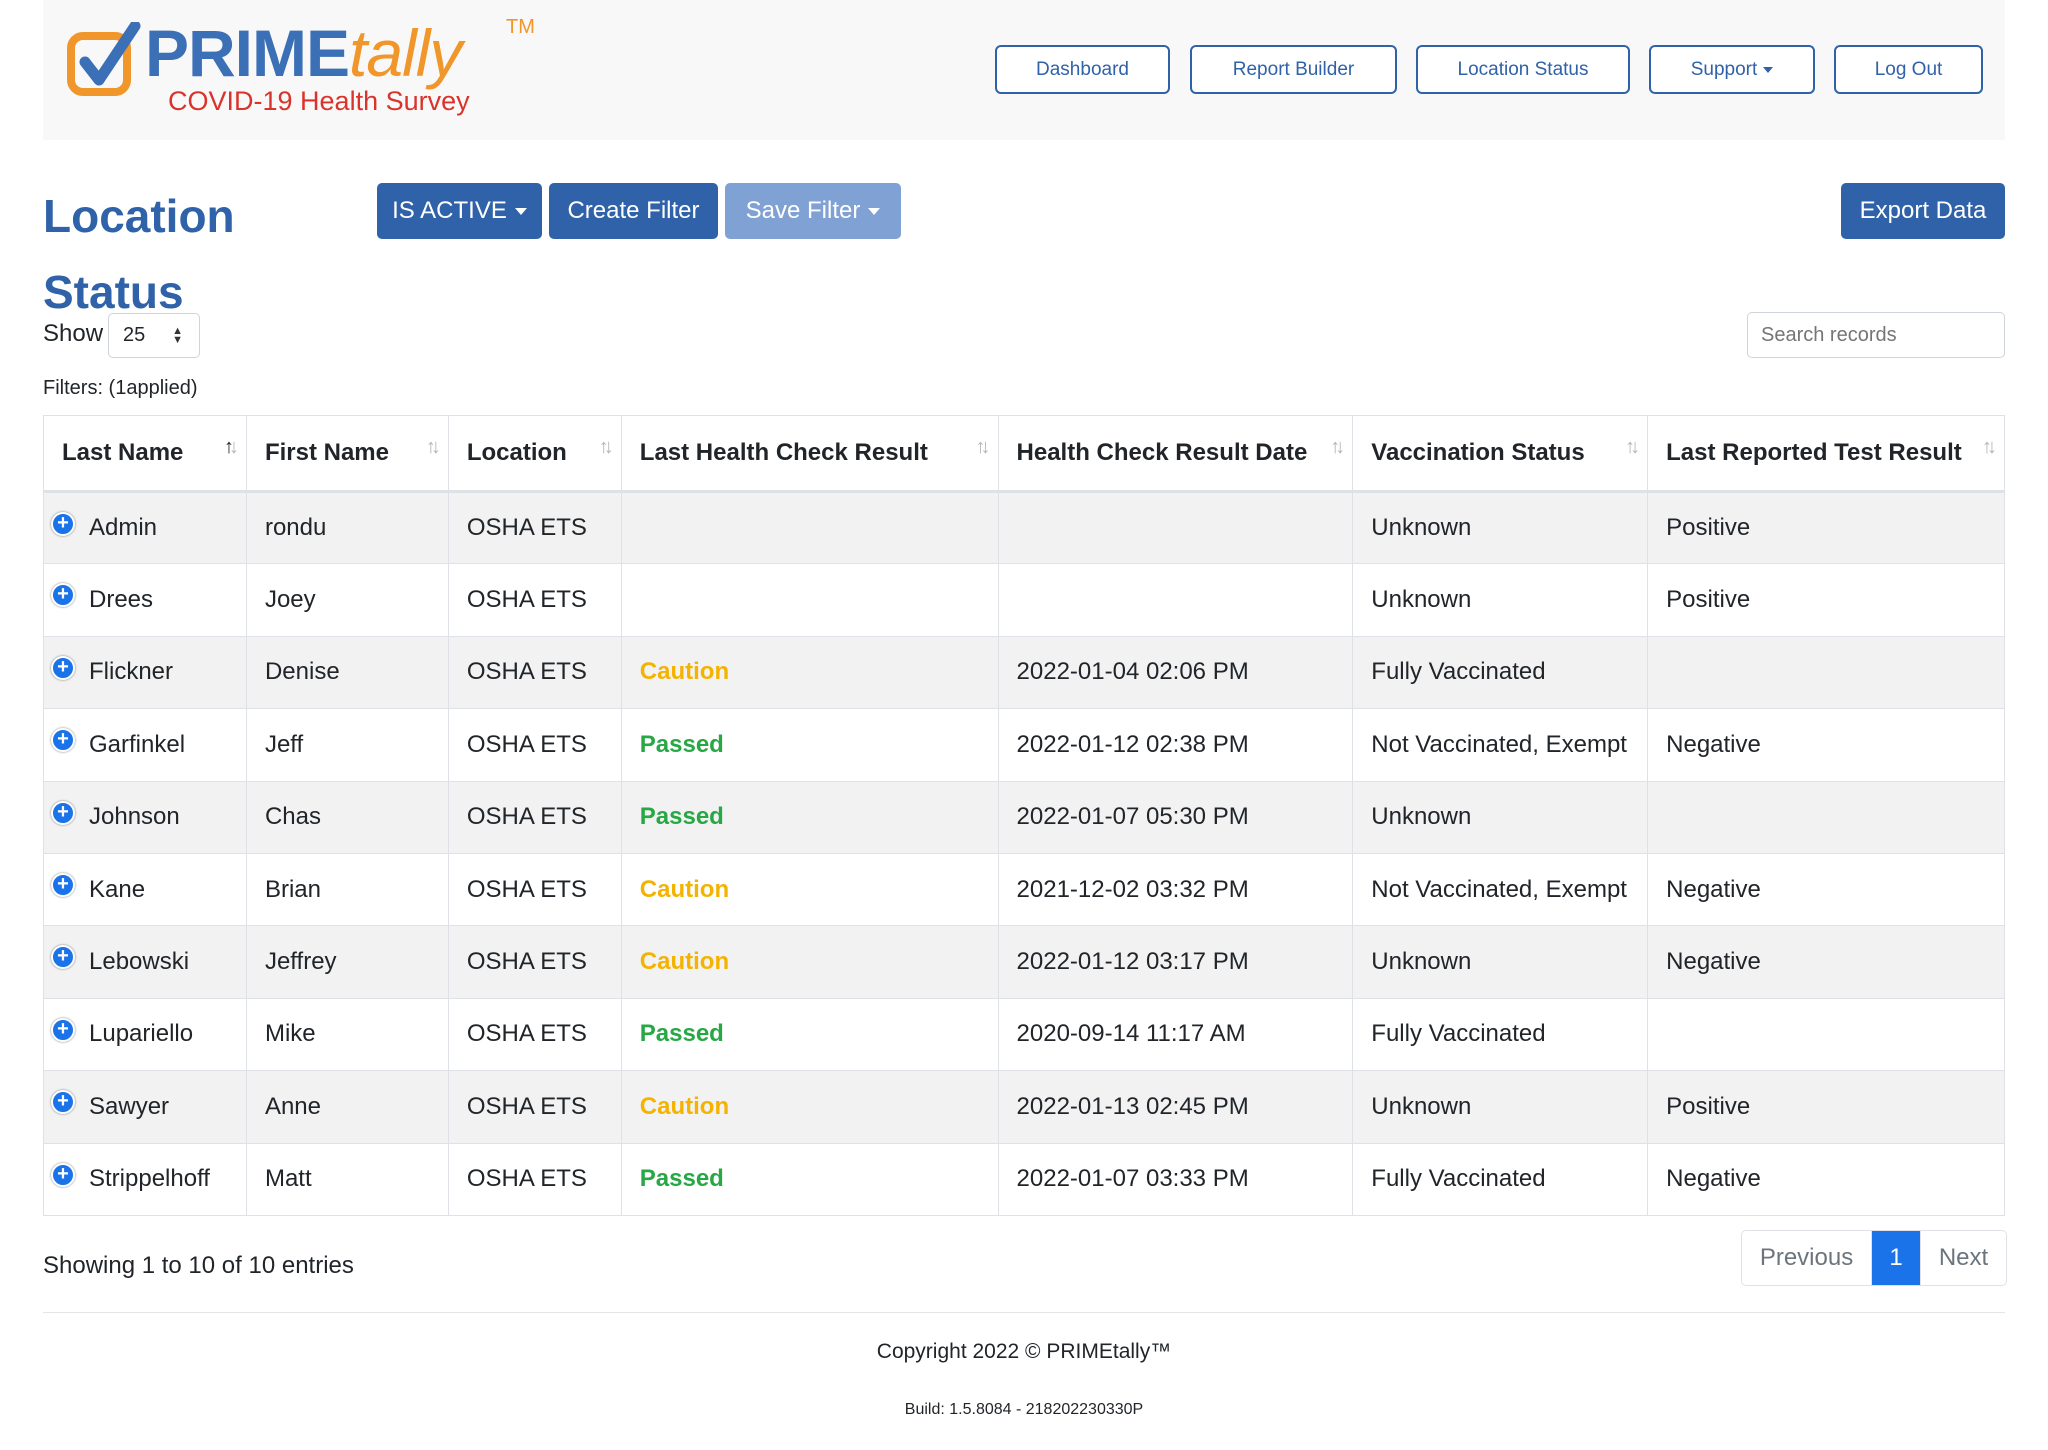  Describe the element at coordinates (300, 71) in the screenshot. I see `primetally-logo: PRIMEtally TM COVID-19 Health Survey` at that location.